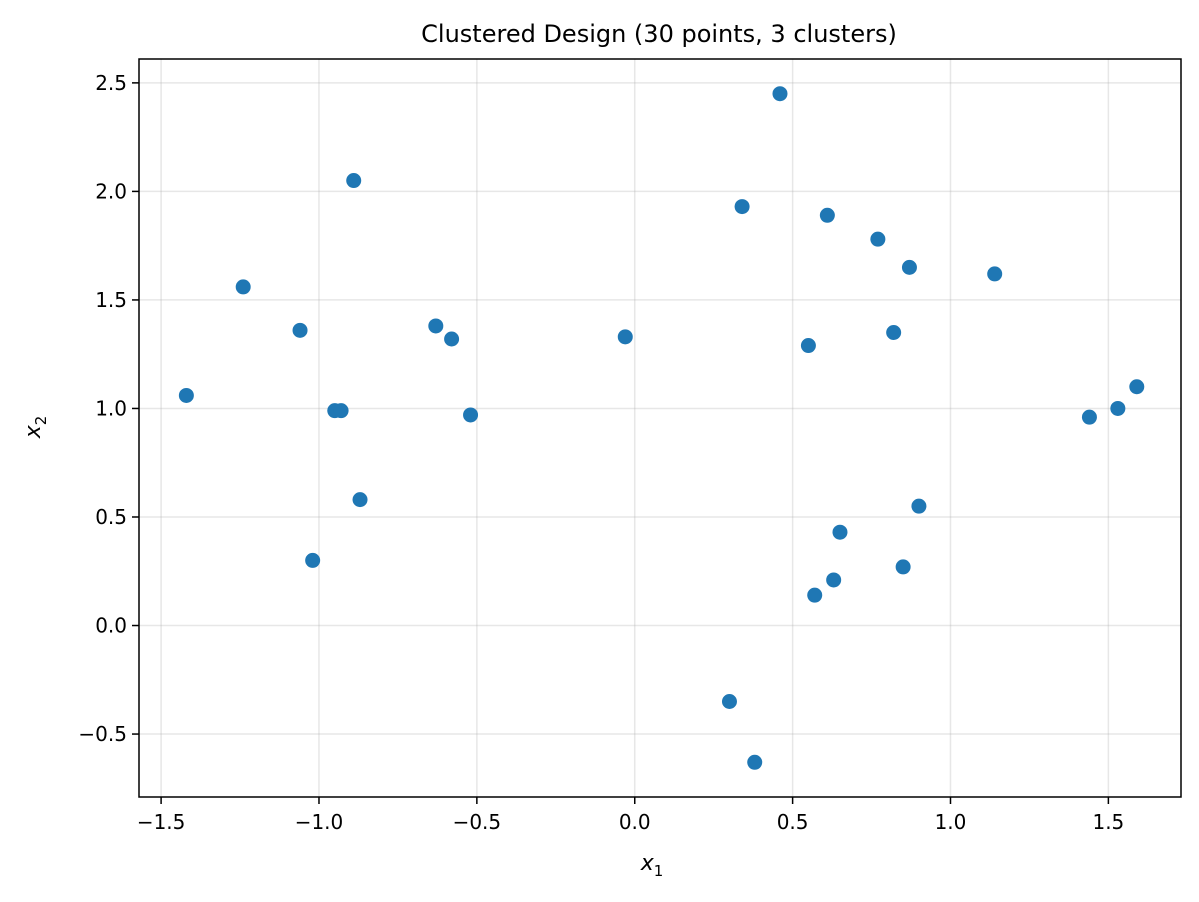 Image resolution: width=1199 pixels, height=902 pixels. Describe the element at coordinates (111, 517) in the screenshot. I see `y-tick-label: 0.5` at that location.